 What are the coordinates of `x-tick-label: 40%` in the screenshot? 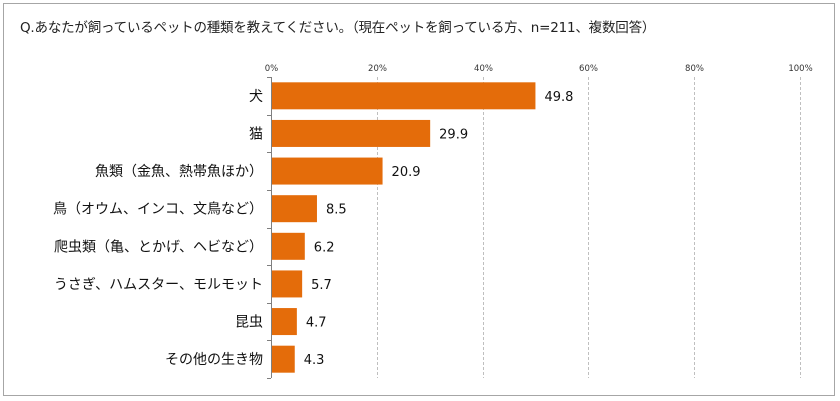 It's located at (483, 69).